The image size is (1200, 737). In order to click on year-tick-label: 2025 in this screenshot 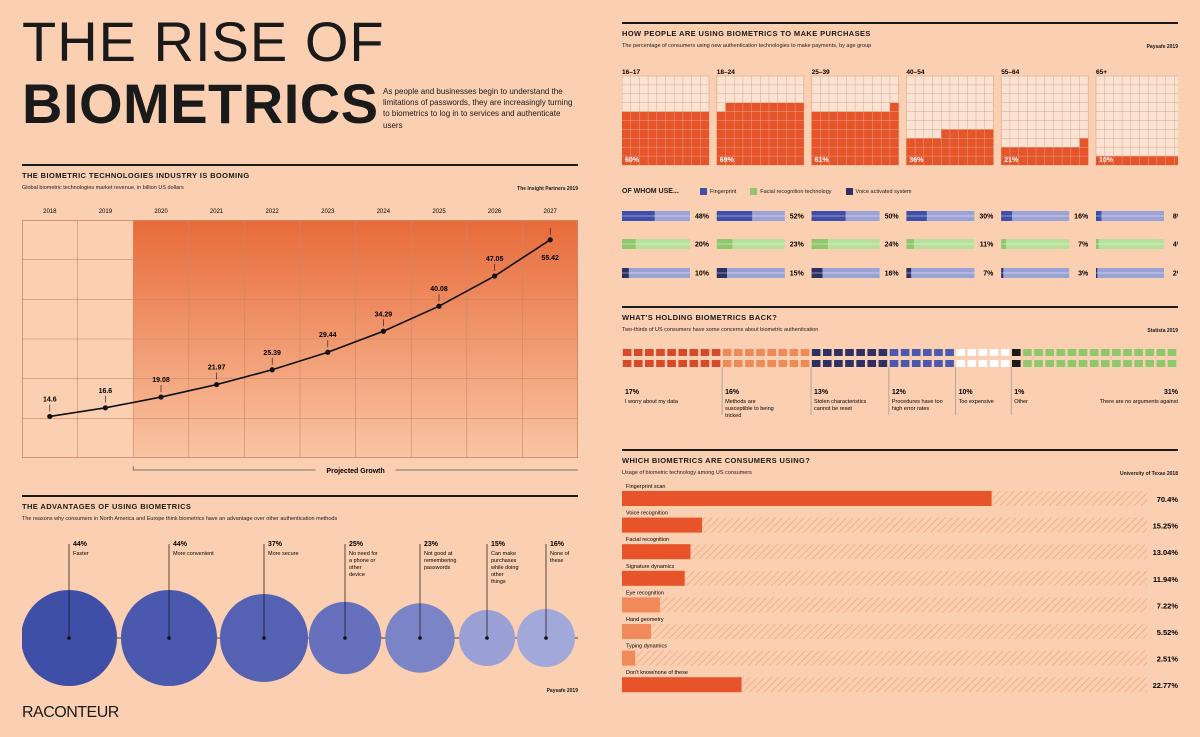, I will do `click(439, 212)`.